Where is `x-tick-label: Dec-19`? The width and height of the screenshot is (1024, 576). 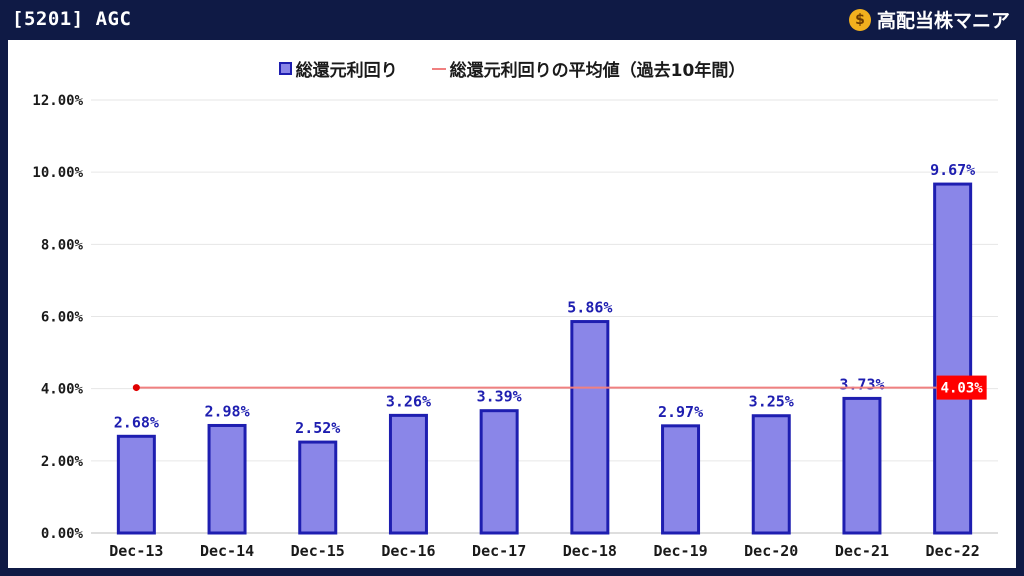
x-tick-label: Dec-19 is located at coordinates (680, 551).